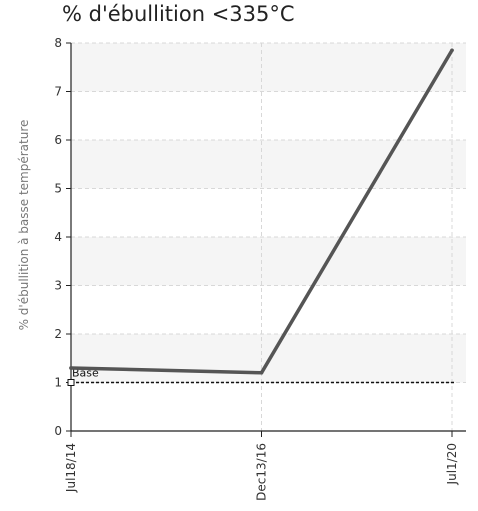 The image size is (478, 511). Describe the element at coordinates (58, 43) in the screenshot. I see `y-tick-label: 8` at that location.